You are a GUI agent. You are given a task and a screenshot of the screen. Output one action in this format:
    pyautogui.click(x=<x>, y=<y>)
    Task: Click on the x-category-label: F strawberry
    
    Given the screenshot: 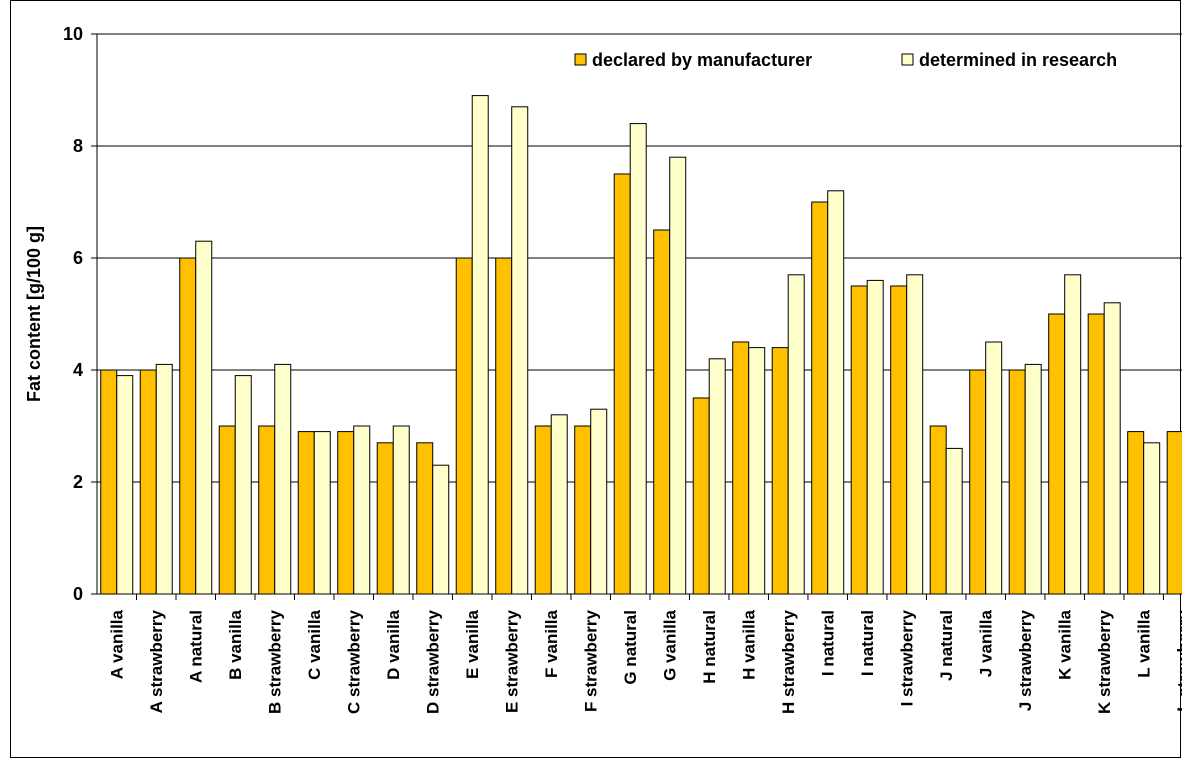 What is the action you would take?
    pyautogui.click(x=591, y=660)
    